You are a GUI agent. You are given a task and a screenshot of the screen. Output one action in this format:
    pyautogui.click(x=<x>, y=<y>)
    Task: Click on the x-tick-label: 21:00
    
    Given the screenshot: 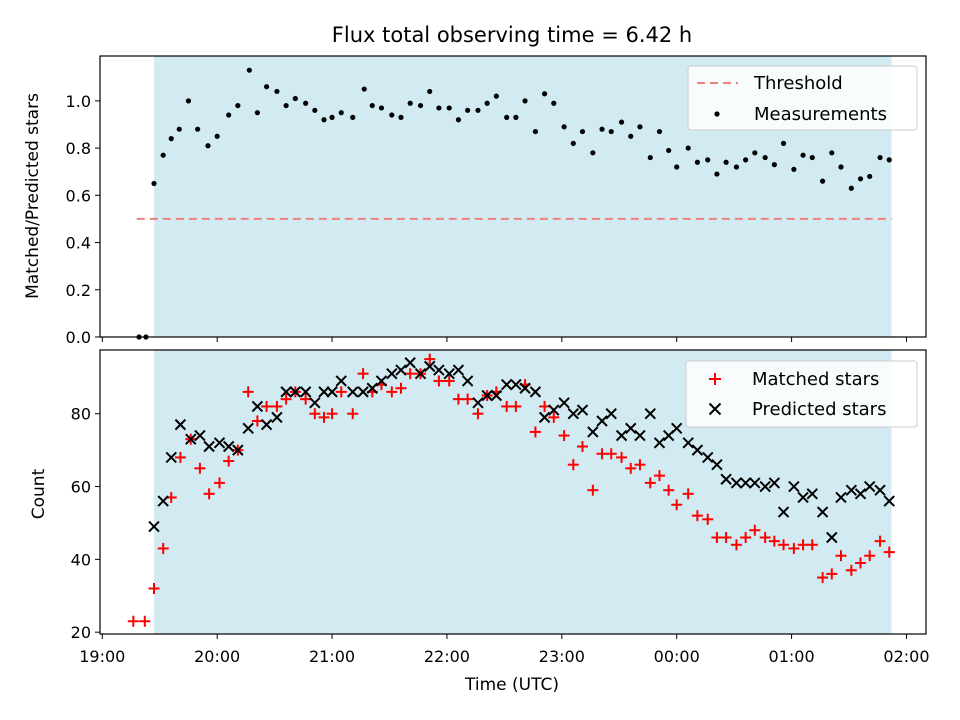 What is the action you would take?
    pyautogui.click(x=332, y=656)
    